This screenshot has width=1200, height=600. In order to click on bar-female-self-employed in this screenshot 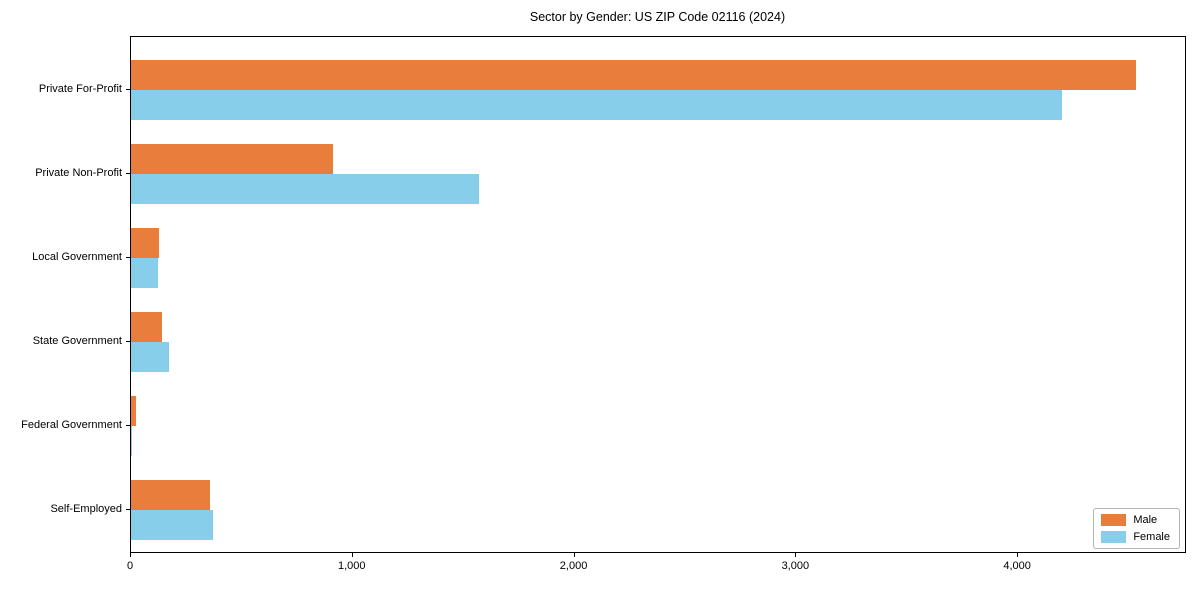, I will do `click(172, 525)`.